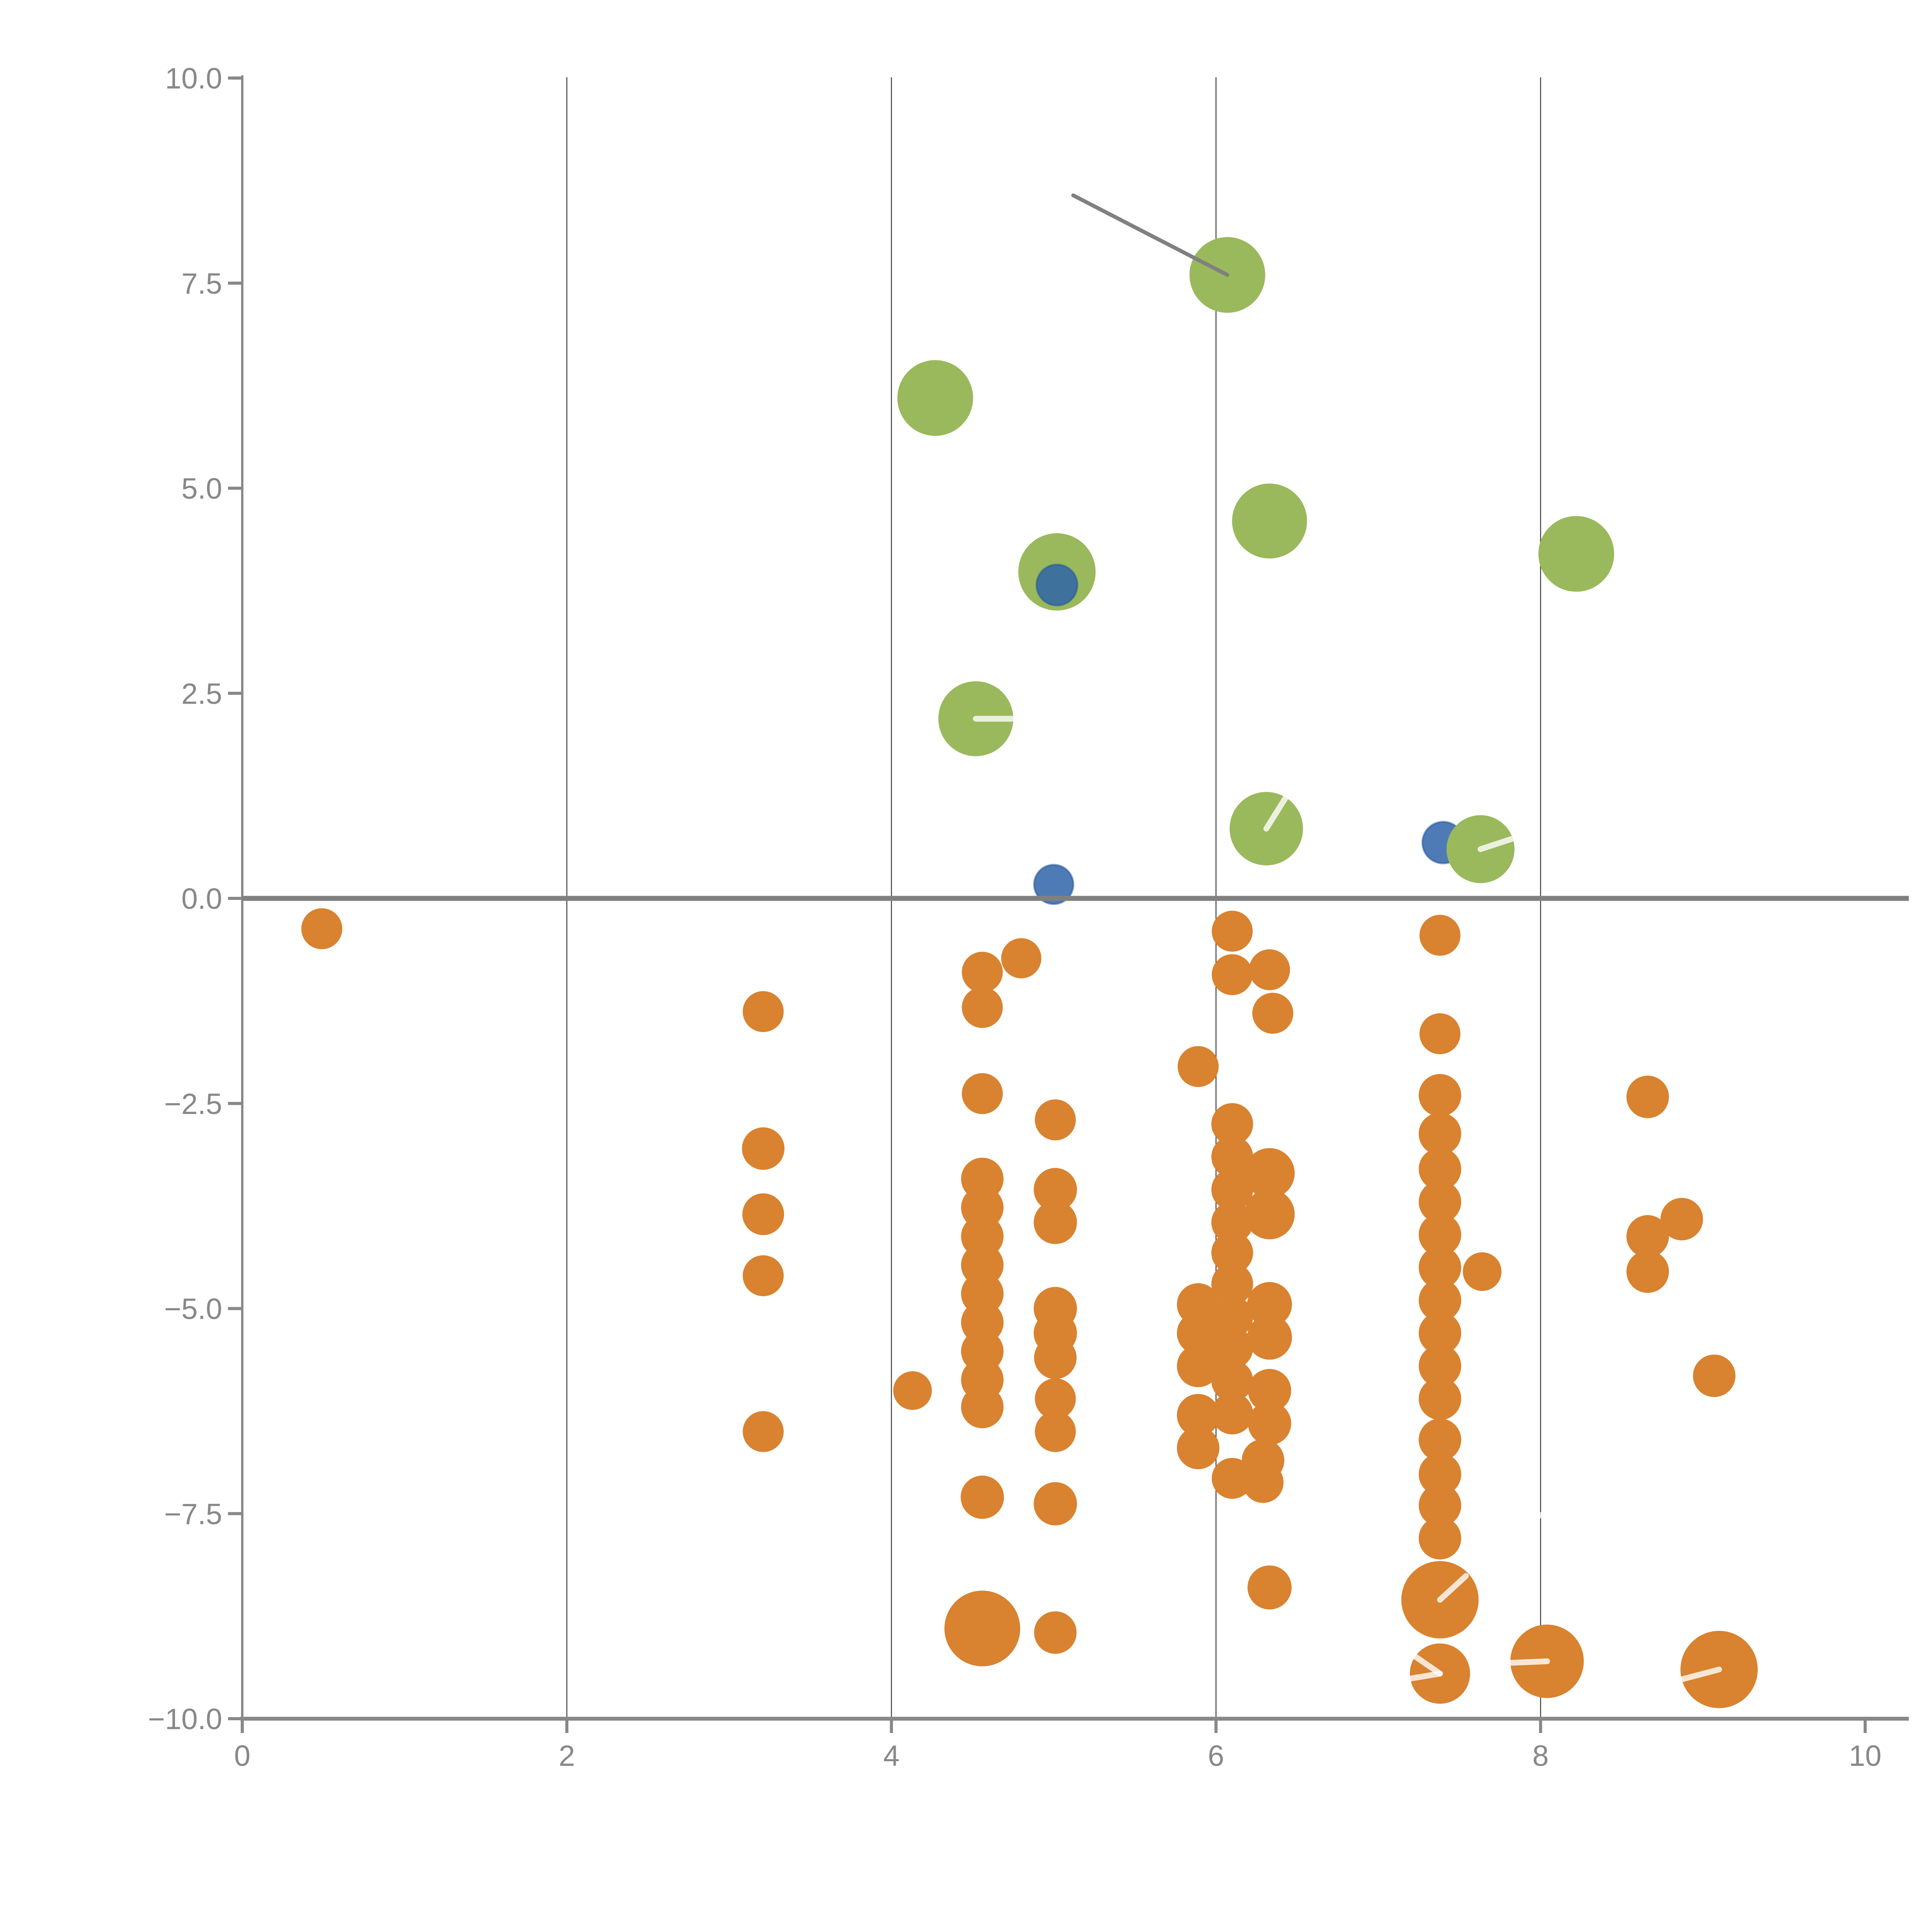 This screenshot has width=1932, height=1932. Describe the element at coordinates (193, 1105) in the screenshot. I see `y-tick-label: −2.5` at that location.